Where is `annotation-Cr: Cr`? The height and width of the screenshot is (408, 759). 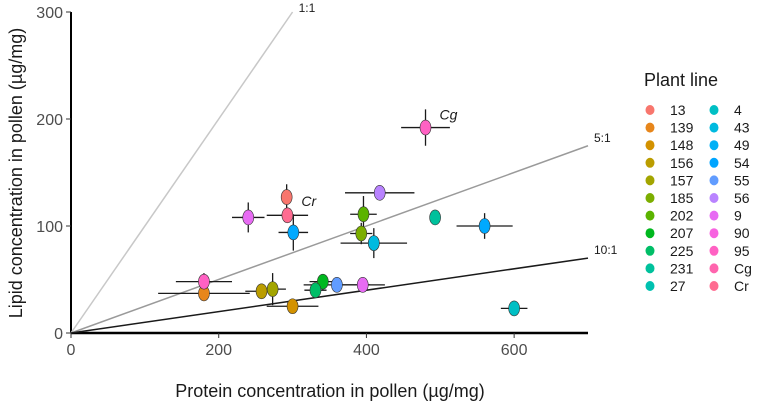 annotation-Cr: Cr is located at coordinates (309, 201).